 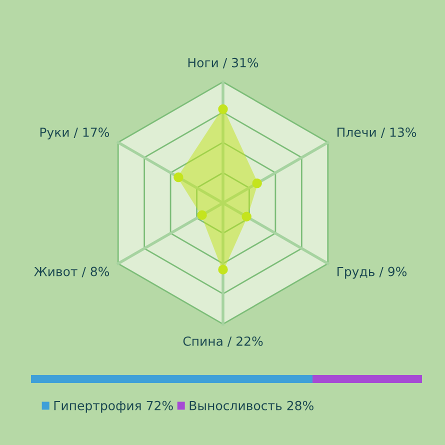 I want to click on legend-label: Выносливость 28%, so click(x=252, y=405).